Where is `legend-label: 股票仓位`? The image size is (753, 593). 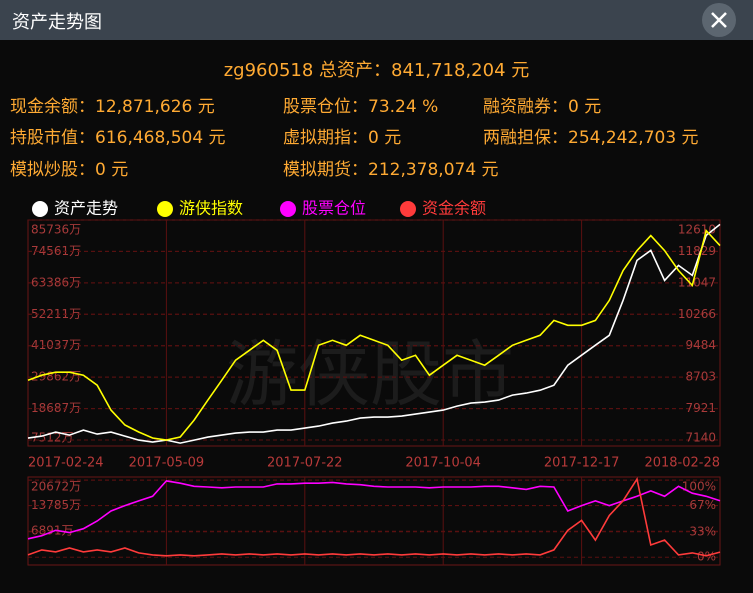 legend-label: 股票仓位 is located at coordinates (334, 208).